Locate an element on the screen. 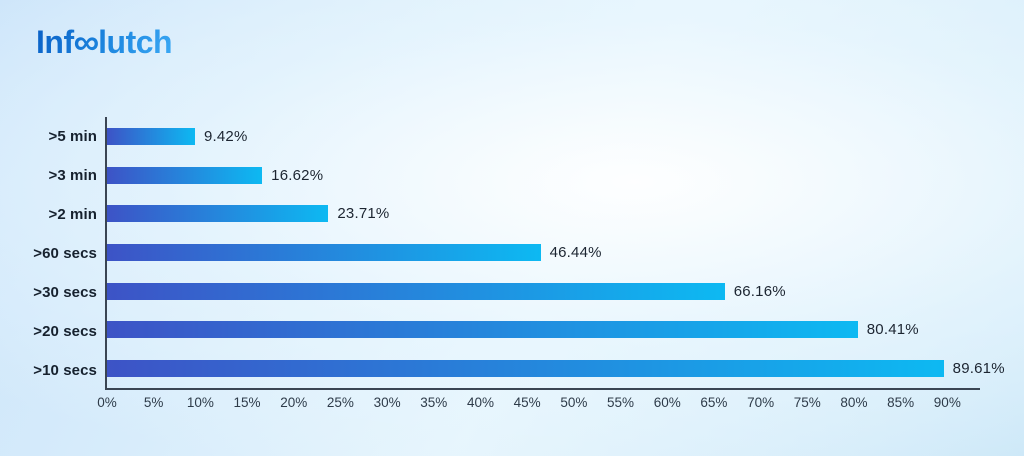 Image resolution: width=1024 pixels, height=456 pixels. x-tick-label: 45% is located at coordinates (527, 402).